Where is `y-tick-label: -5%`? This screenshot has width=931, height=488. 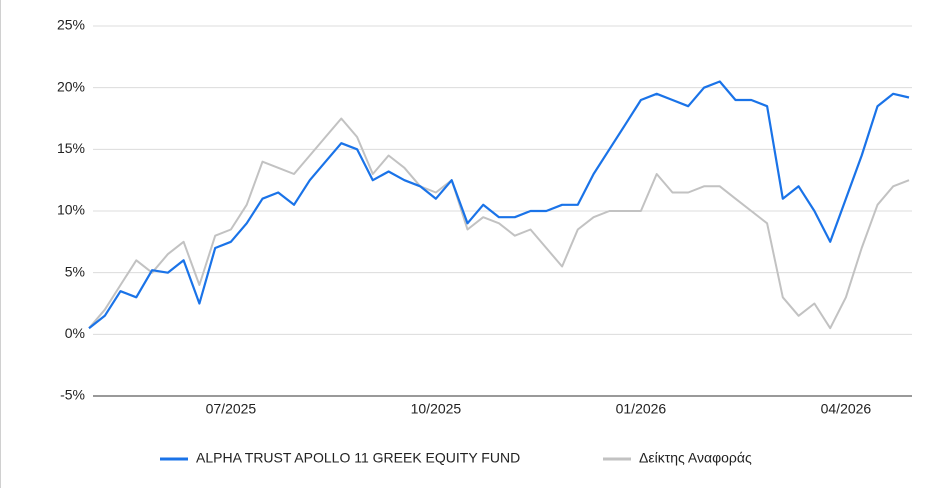
y-tick-label: -5% is located at coordinates (72, 395).